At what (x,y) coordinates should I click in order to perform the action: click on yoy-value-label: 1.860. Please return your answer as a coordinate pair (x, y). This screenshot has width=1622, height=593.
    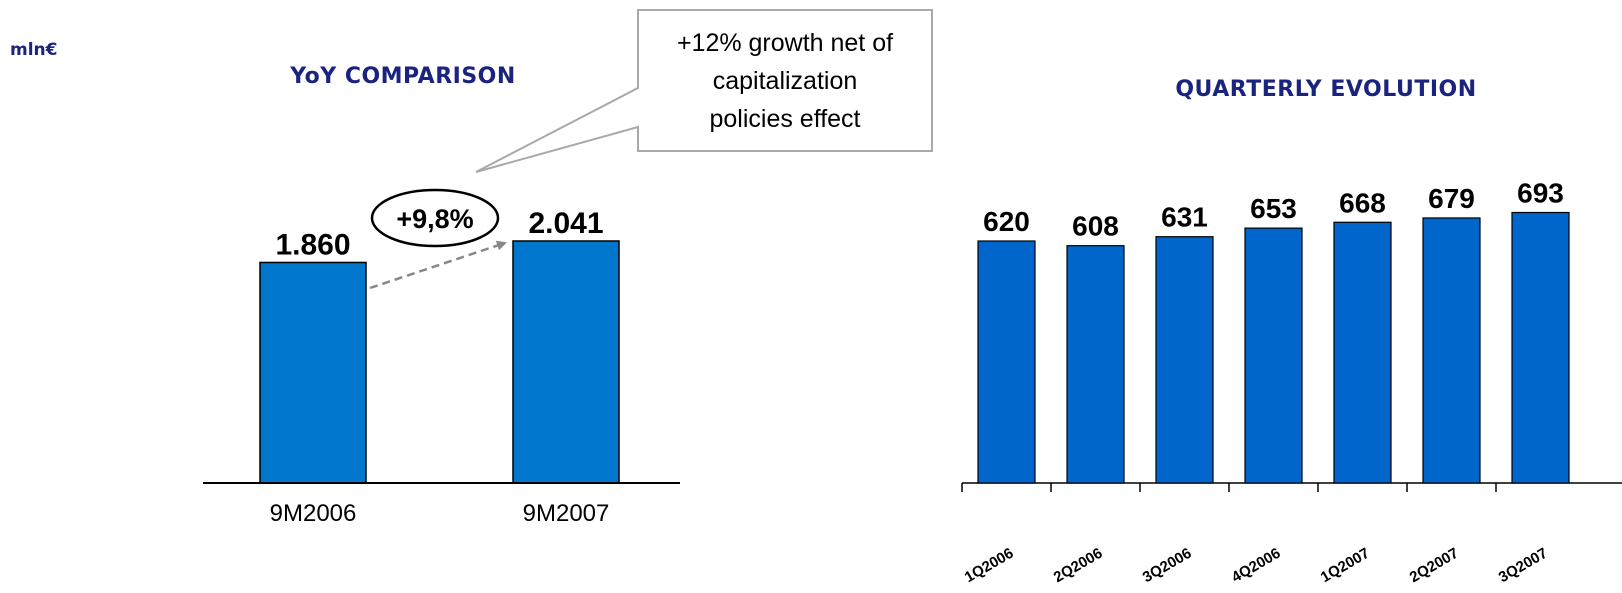
    Looking at the image, I should click on (312, 244).